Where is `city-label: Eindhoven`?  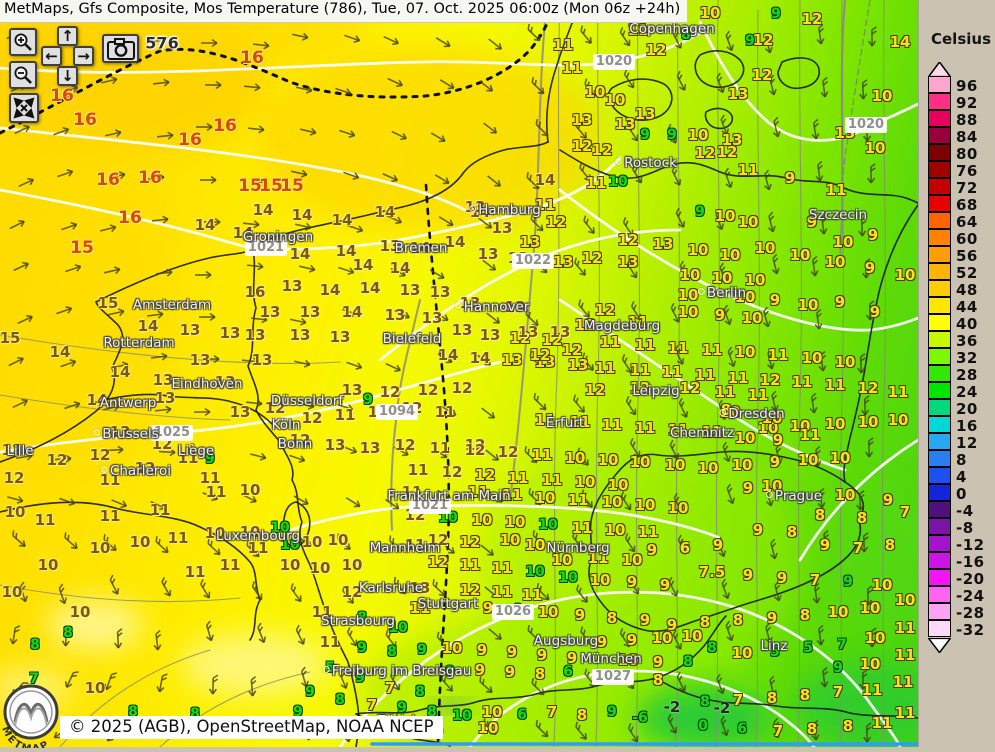 city-label: Eindhoven is located at coordinates (206, 384).